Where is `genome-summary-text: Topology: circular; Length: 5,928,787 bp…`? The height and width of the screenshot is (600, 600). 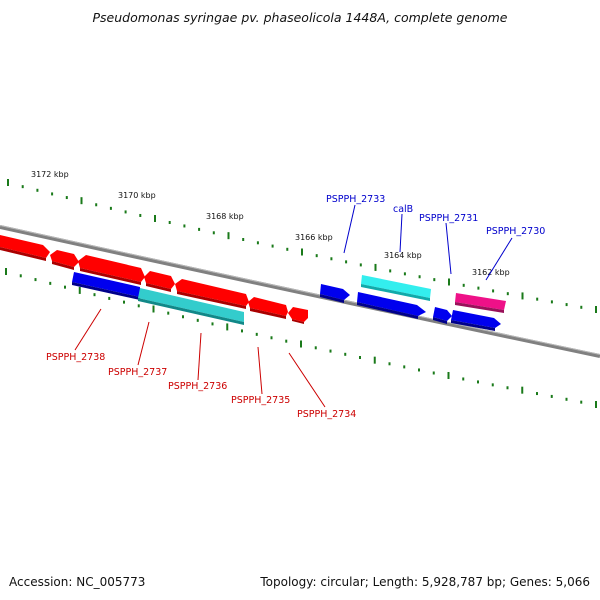
genome-summary-text: Topology: circular; Length: 5,928,787 bp… is located at coordinates (425, 582).